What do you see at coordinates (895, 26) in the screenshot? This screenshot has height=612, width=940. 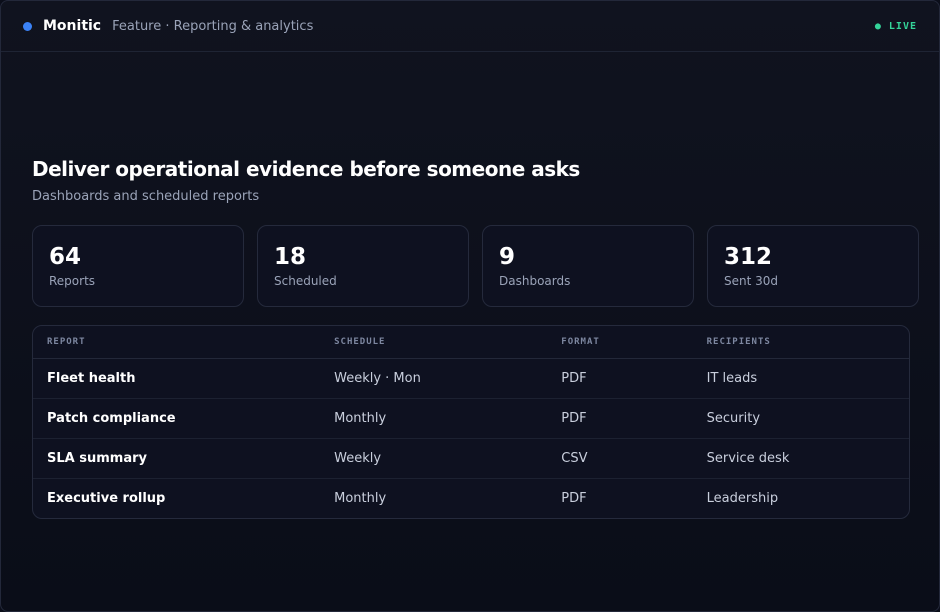 I see `live-status: ● LIVE` at bounding box center [895, 26].